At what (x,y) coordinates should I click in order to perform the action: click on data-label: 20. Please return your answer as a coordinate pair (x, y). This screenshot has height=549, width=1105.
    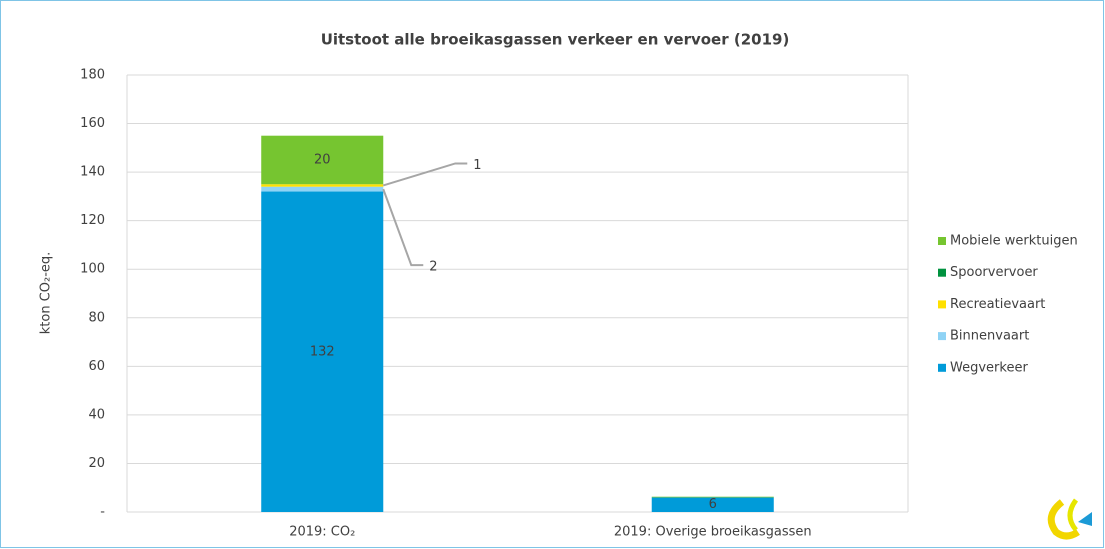
    Looking at the image, I should click on (322, 159).